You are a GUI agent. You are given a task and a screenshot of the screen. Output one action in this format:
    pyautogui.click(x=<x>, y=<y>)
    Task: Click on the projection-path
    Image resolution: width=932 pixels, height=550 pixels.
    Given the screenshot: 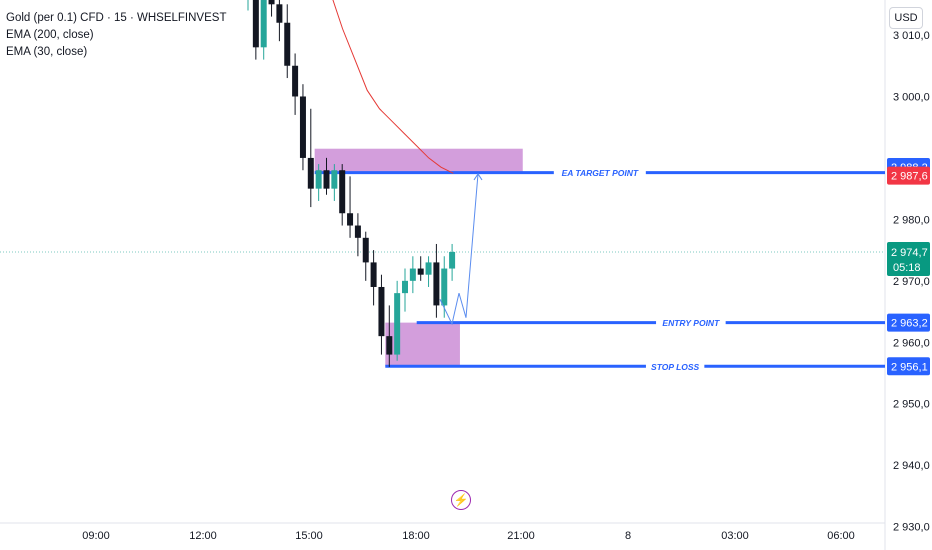 What is the action you would take?
    pyautogui.click(x=459, y=249)
    